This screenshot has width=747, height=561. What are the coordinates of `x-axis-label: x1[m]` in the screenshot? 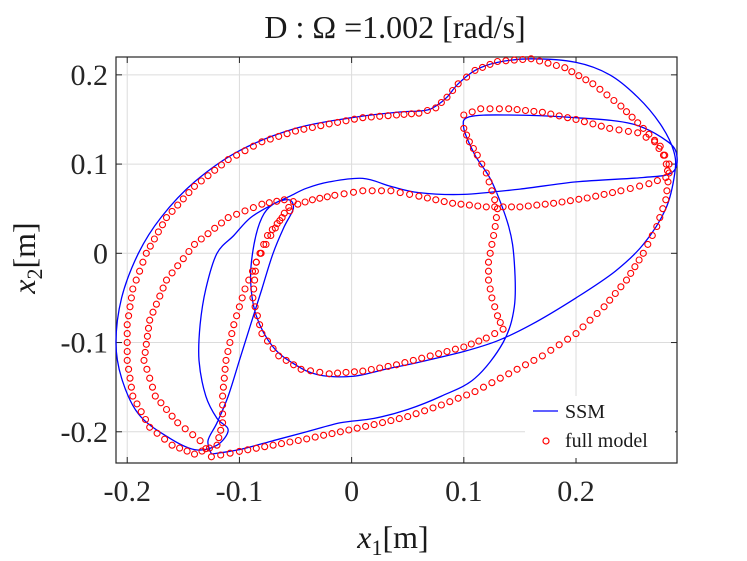 It's located at (392, 539).